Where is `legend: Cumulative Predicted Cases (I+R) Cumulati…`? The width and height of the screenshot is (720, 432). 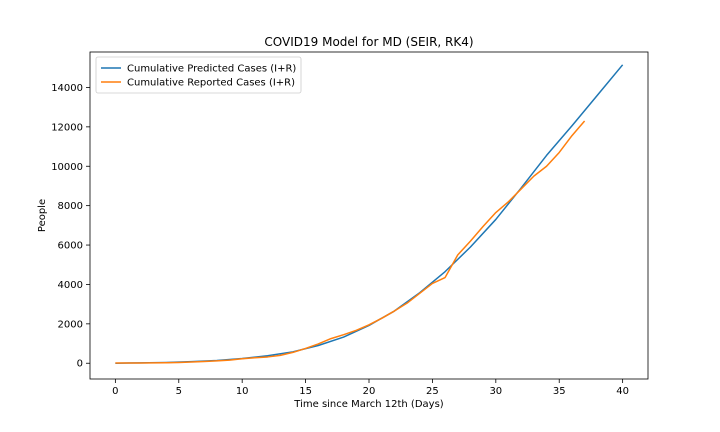
legend: Cumulative Predicted Cases (I+R) Cumulati… is located at coordinates (198, 75).